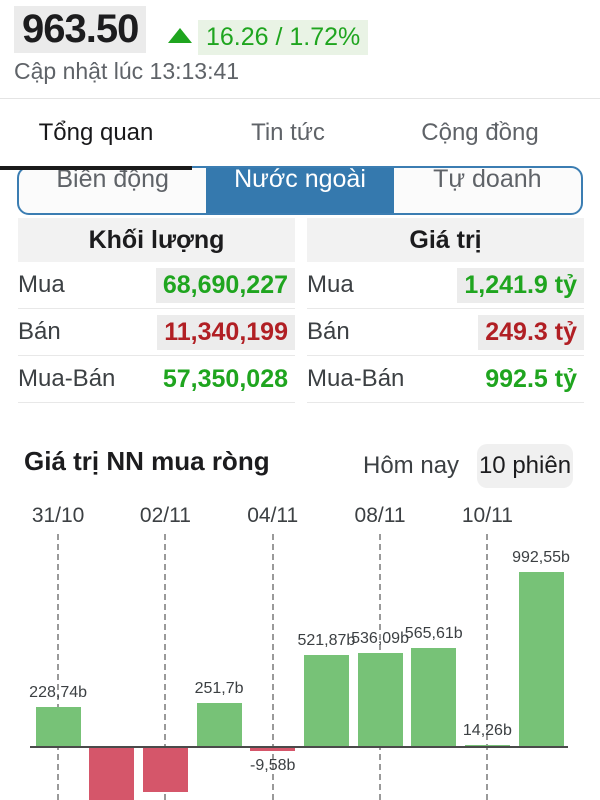 This screenshot has height=800, width=600. I want to click on row-value: 249.3 tỷ, so click(531, 332).